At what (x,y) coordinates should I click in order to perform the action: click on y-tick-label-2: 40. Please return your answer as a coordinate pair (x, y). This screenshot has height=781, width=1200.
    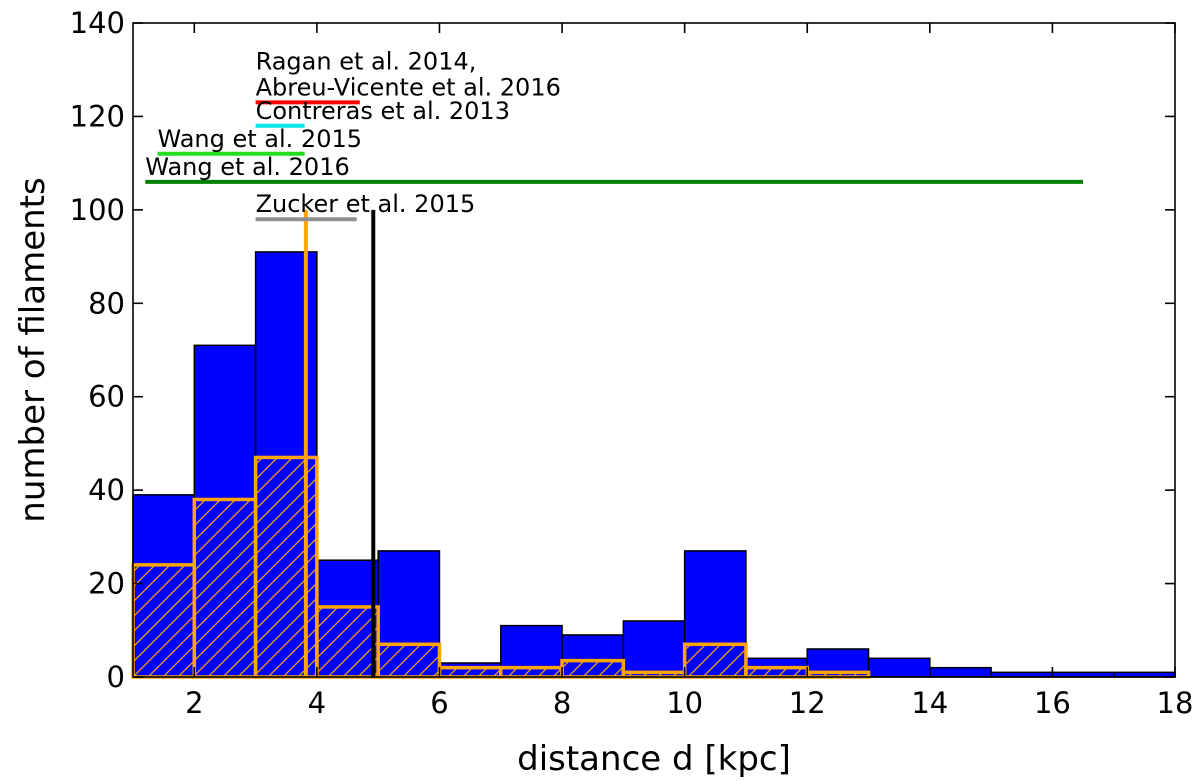
    Looking at the image, I should click on (106, 490).